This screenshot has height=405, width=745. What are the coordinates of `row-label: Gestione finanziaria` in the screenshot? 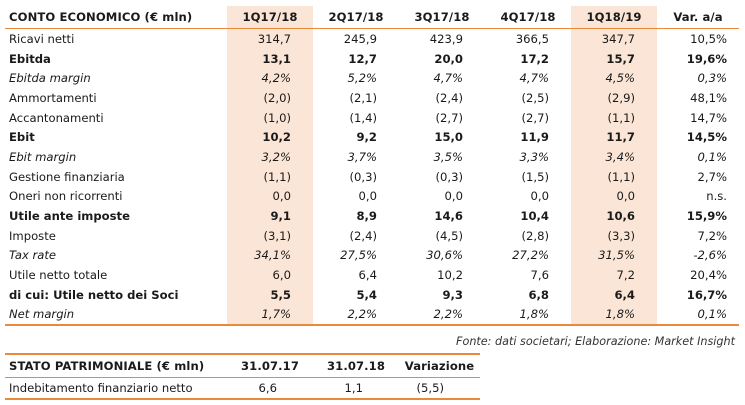 It's located at (67, 176).